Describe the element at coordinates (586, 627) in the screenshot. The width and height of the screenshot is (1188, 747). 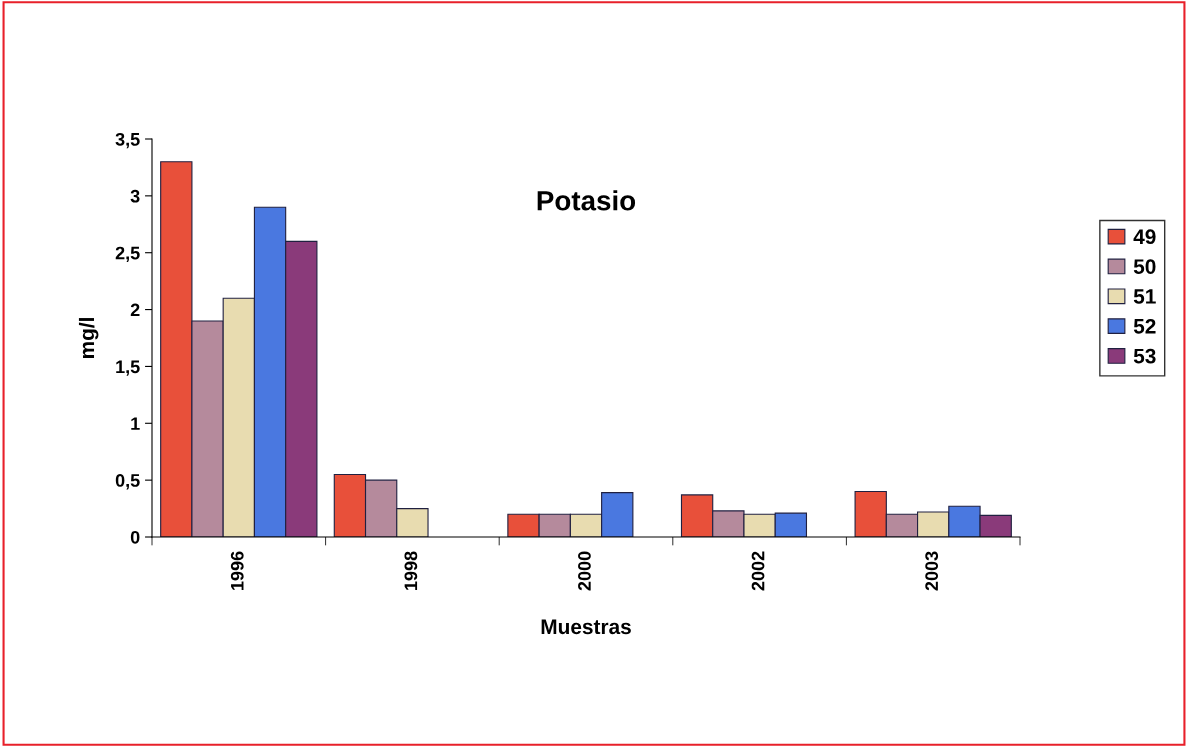
I see `x-axis-title: Muestras` at that location.